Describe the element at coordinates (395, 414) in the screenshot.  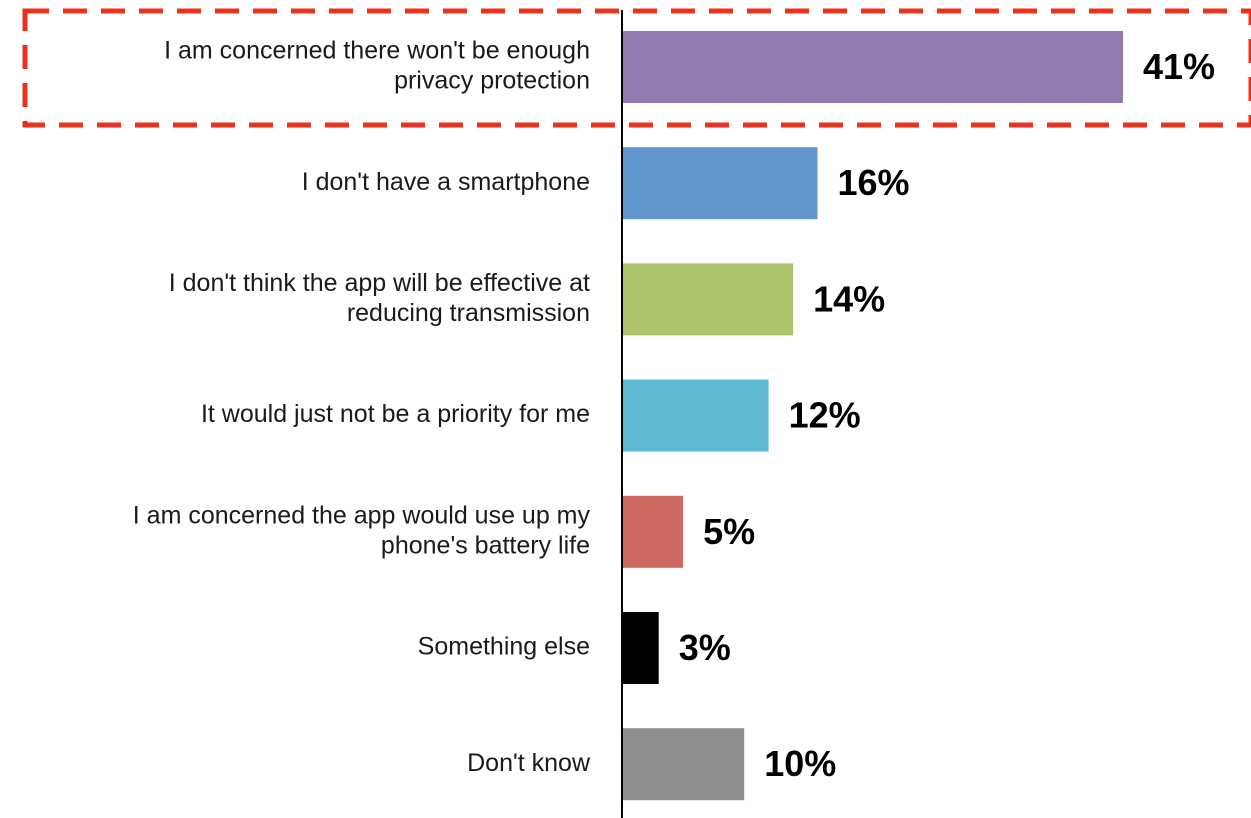
I see `category-label-4: It would just not be a priority for me` at that location.